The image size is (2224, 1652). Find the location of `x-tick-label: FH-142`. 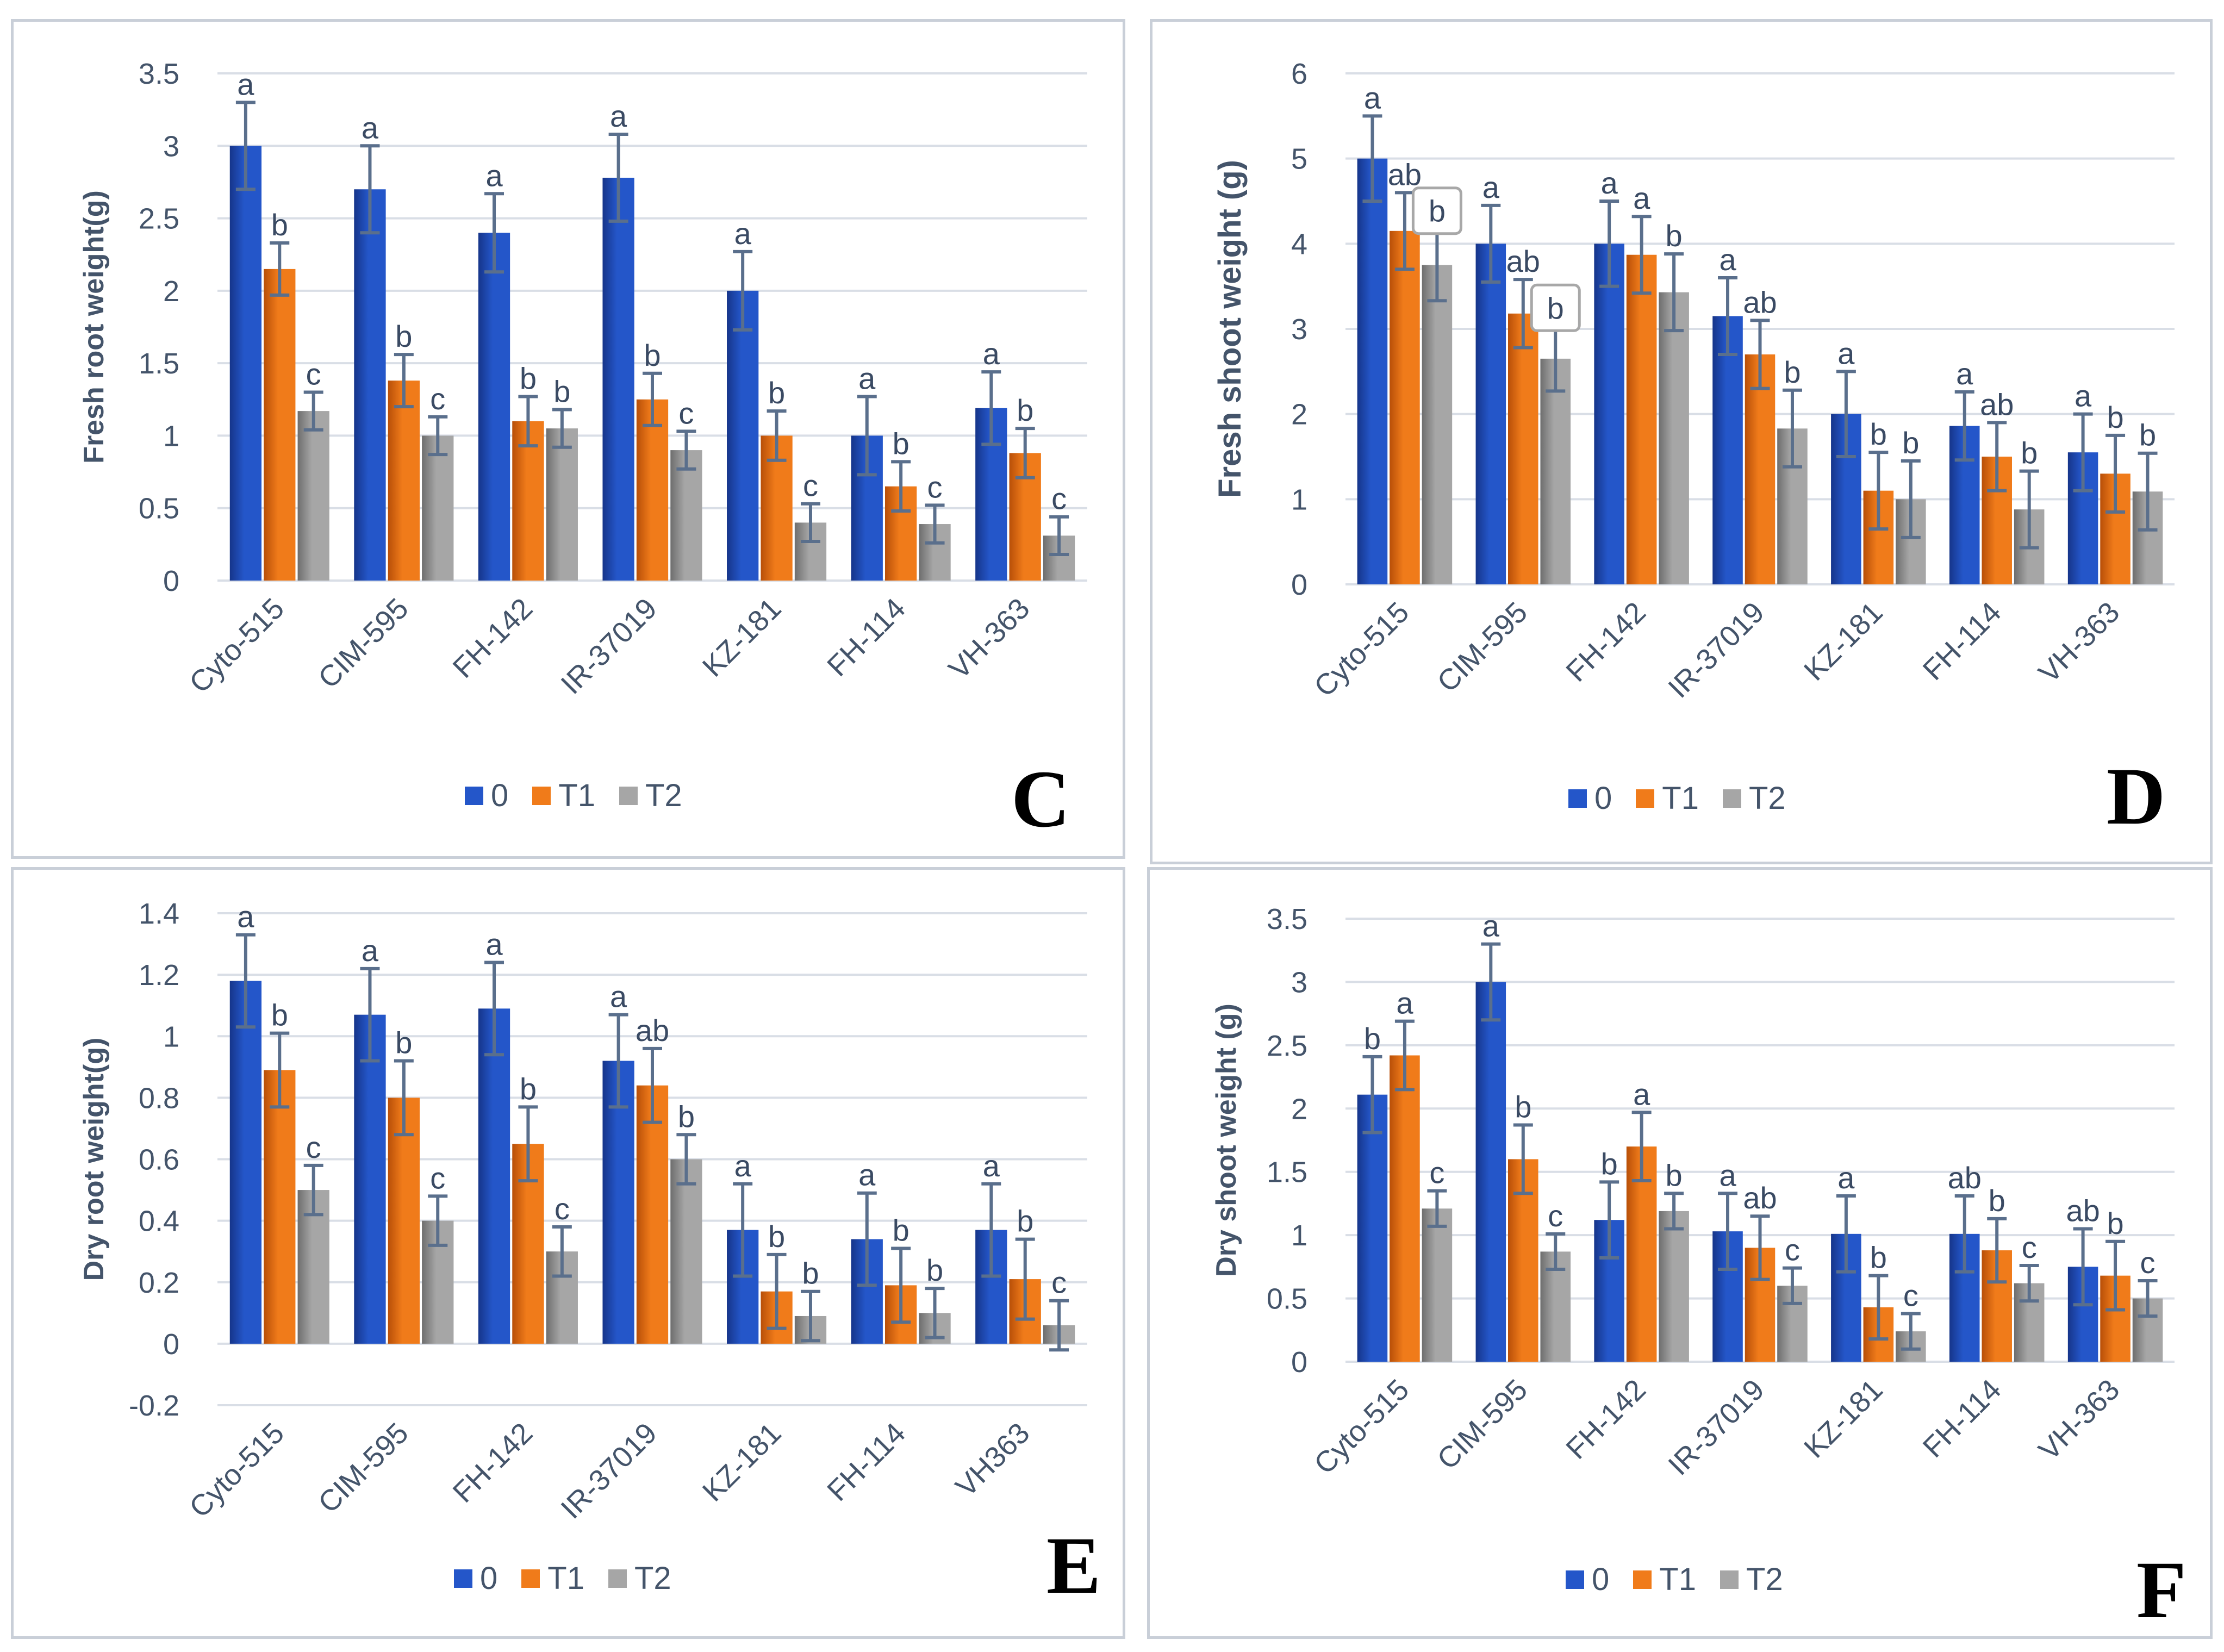

x-tick-label: FH-142 is located at coordinates (1606, 1419).